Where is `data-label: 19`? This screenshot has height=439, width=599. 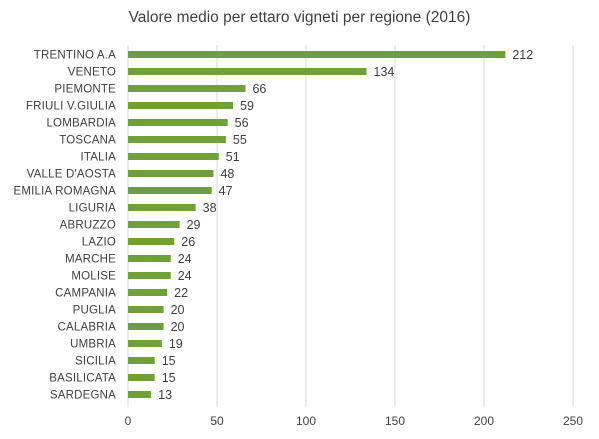
data-label: 19 is located at coordinates (176, 344).